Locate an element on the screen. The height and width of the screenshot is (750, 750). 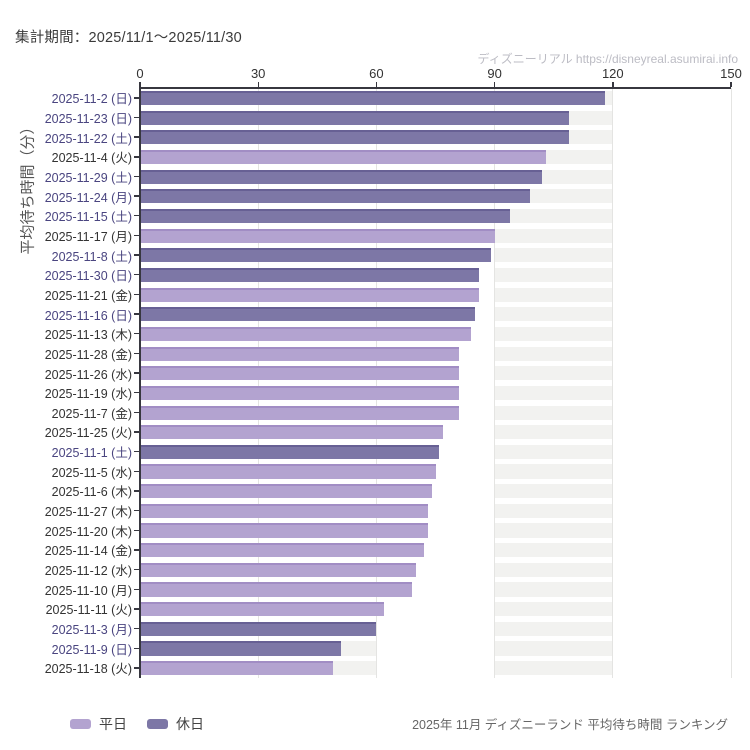
row-label: 2025-11-11 (火) is located at coordinates (88, 610).